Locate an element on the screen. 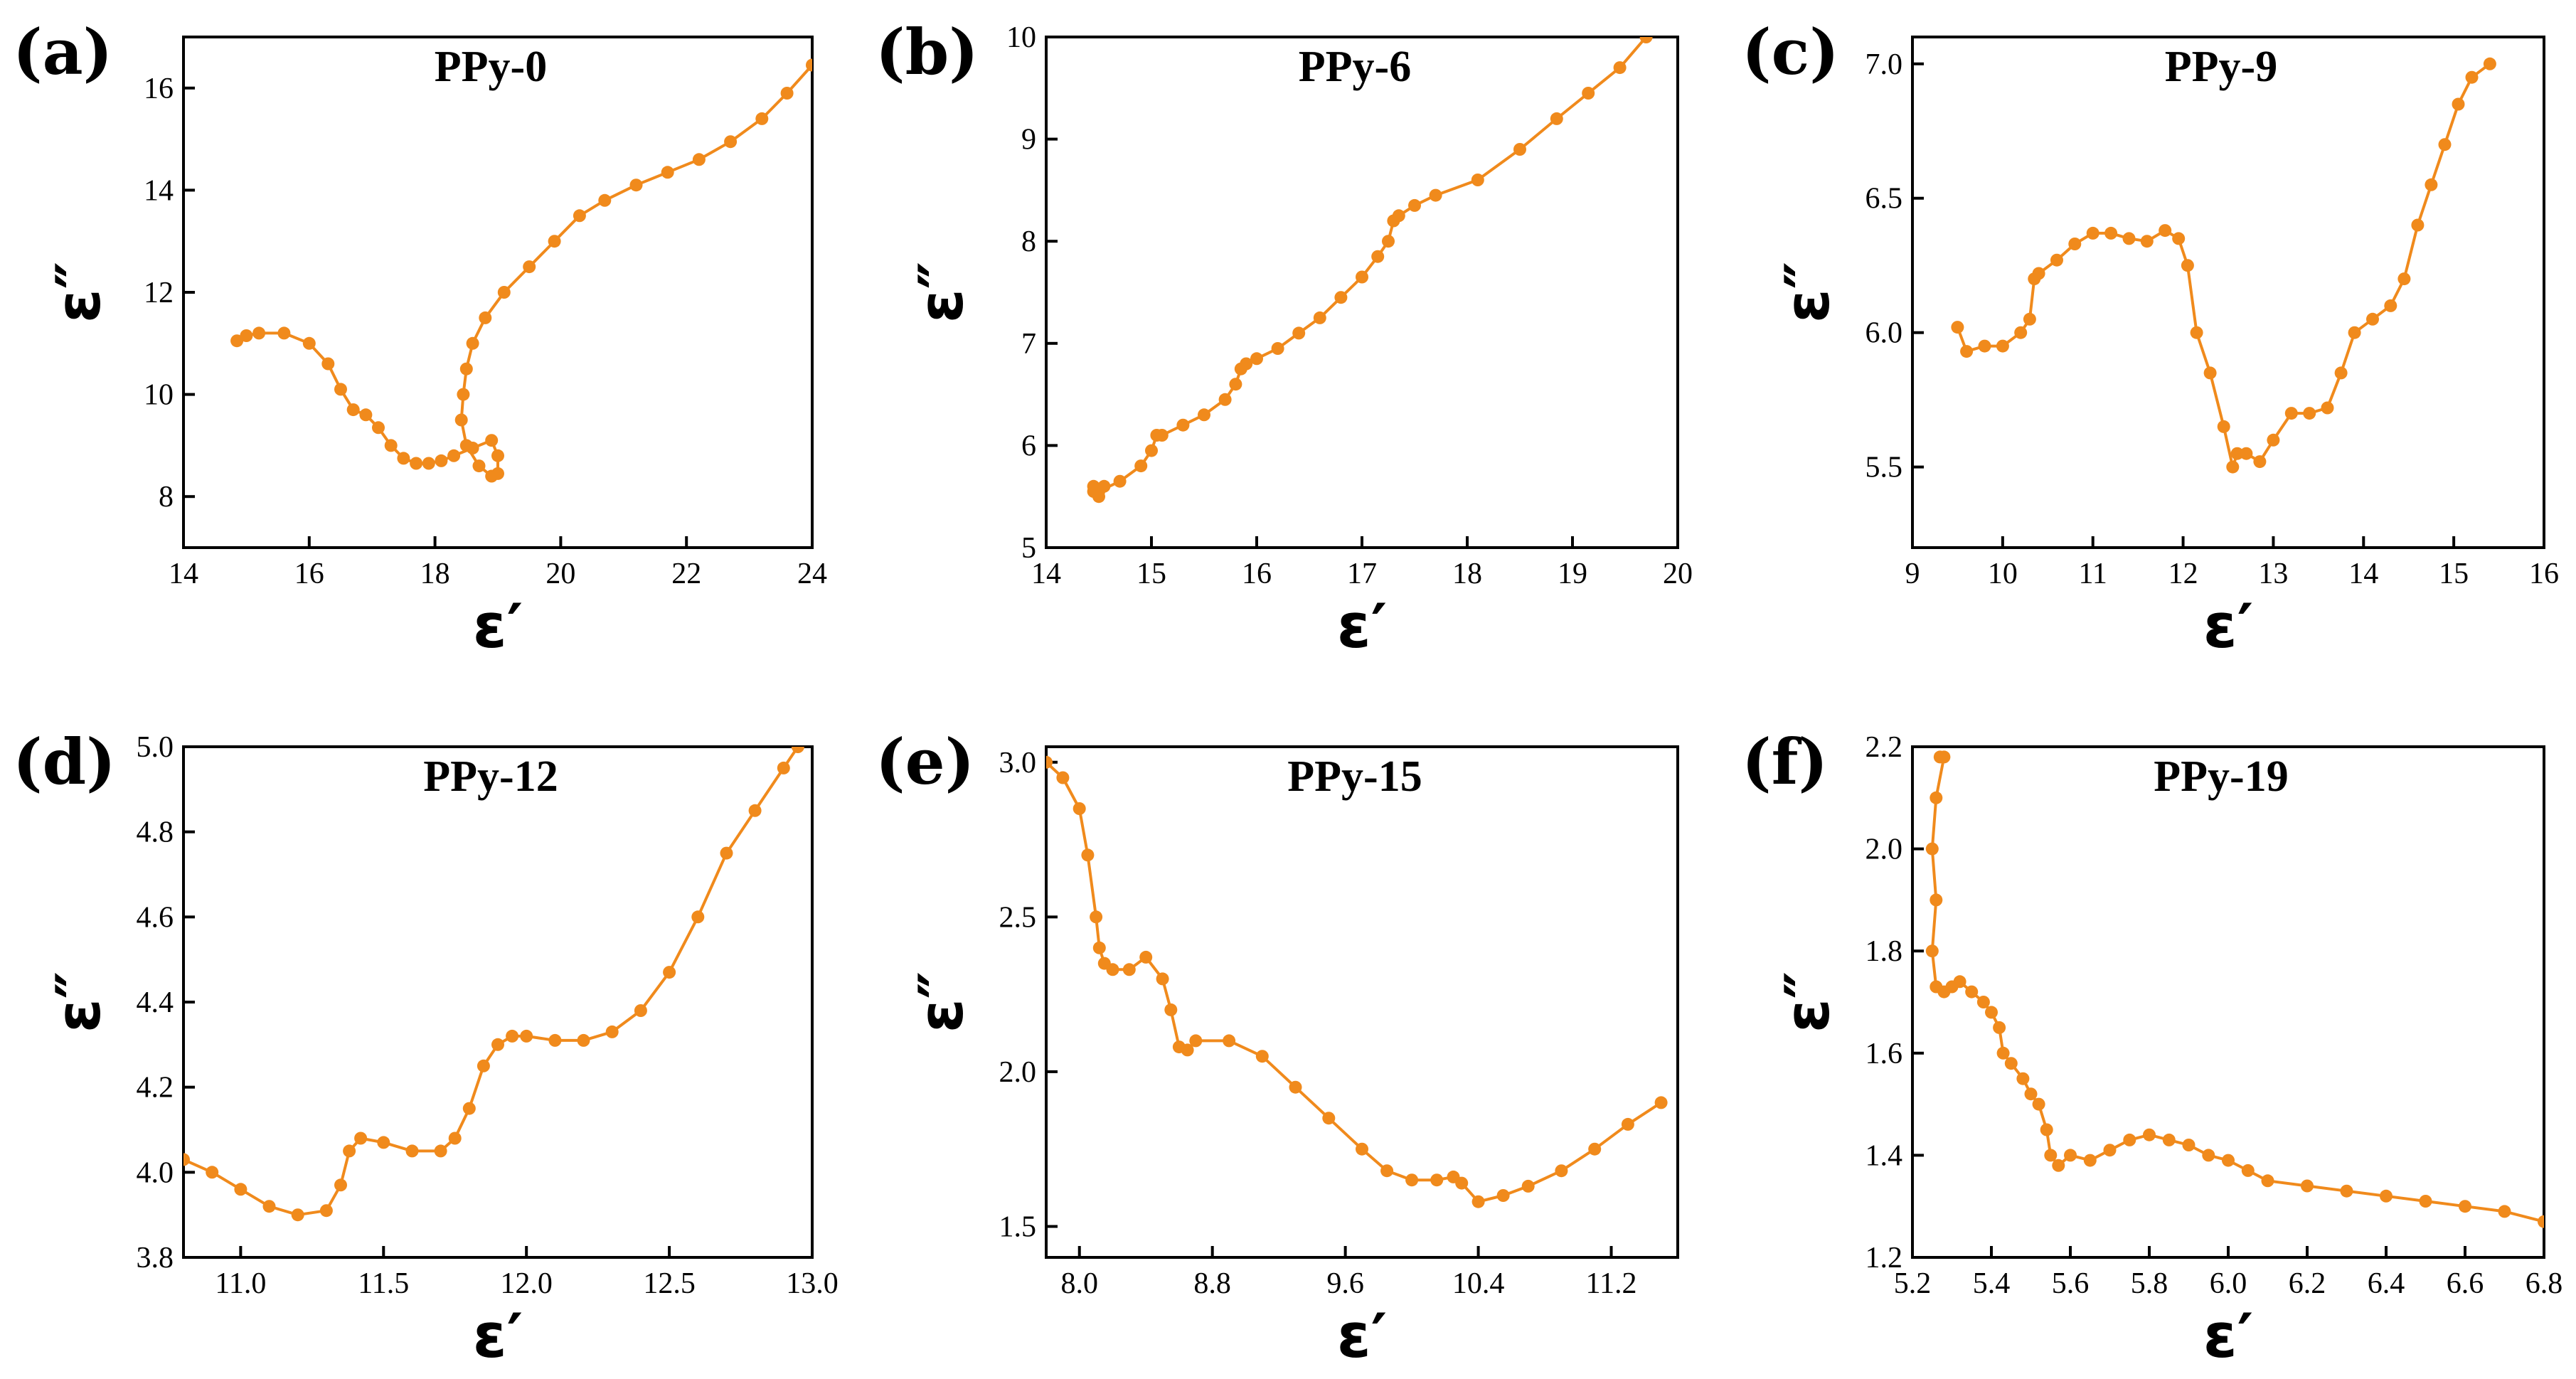 This screenshot has width=2576, height=1379. y-tick-label: 4.4 is located at coordinates (155, 1002).